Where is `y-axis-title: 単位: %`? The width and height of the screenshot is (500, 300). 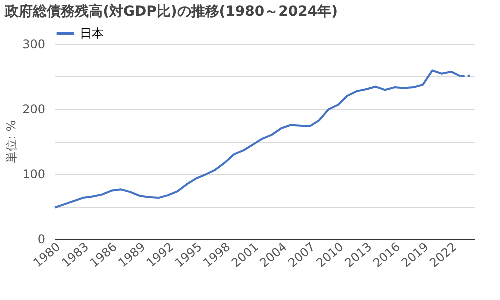 y-axis-title: 単位: % is located at coordinates (11, 142).